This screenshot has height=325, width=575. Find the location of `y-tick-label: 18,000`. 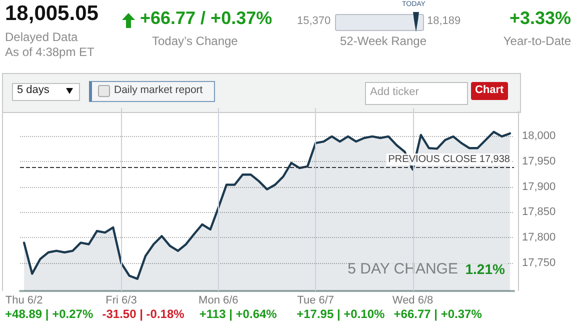

y-tick-label: 18,000 is located at coordinates (539, 136).